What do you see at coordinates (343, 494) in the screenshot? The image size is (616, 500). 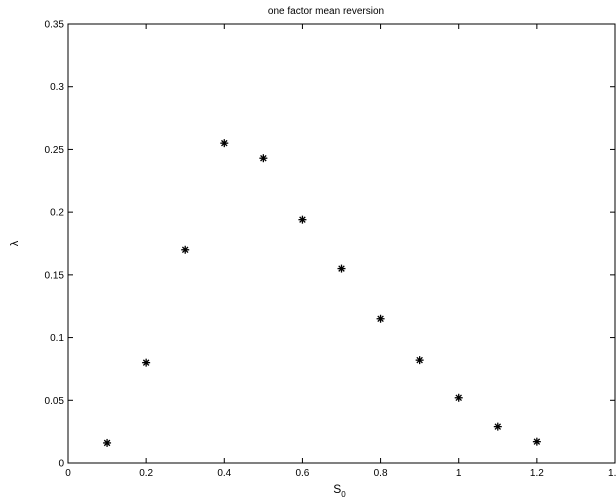 I see `x-axis-label-subscript: 0` at bounding box center [343, 494].